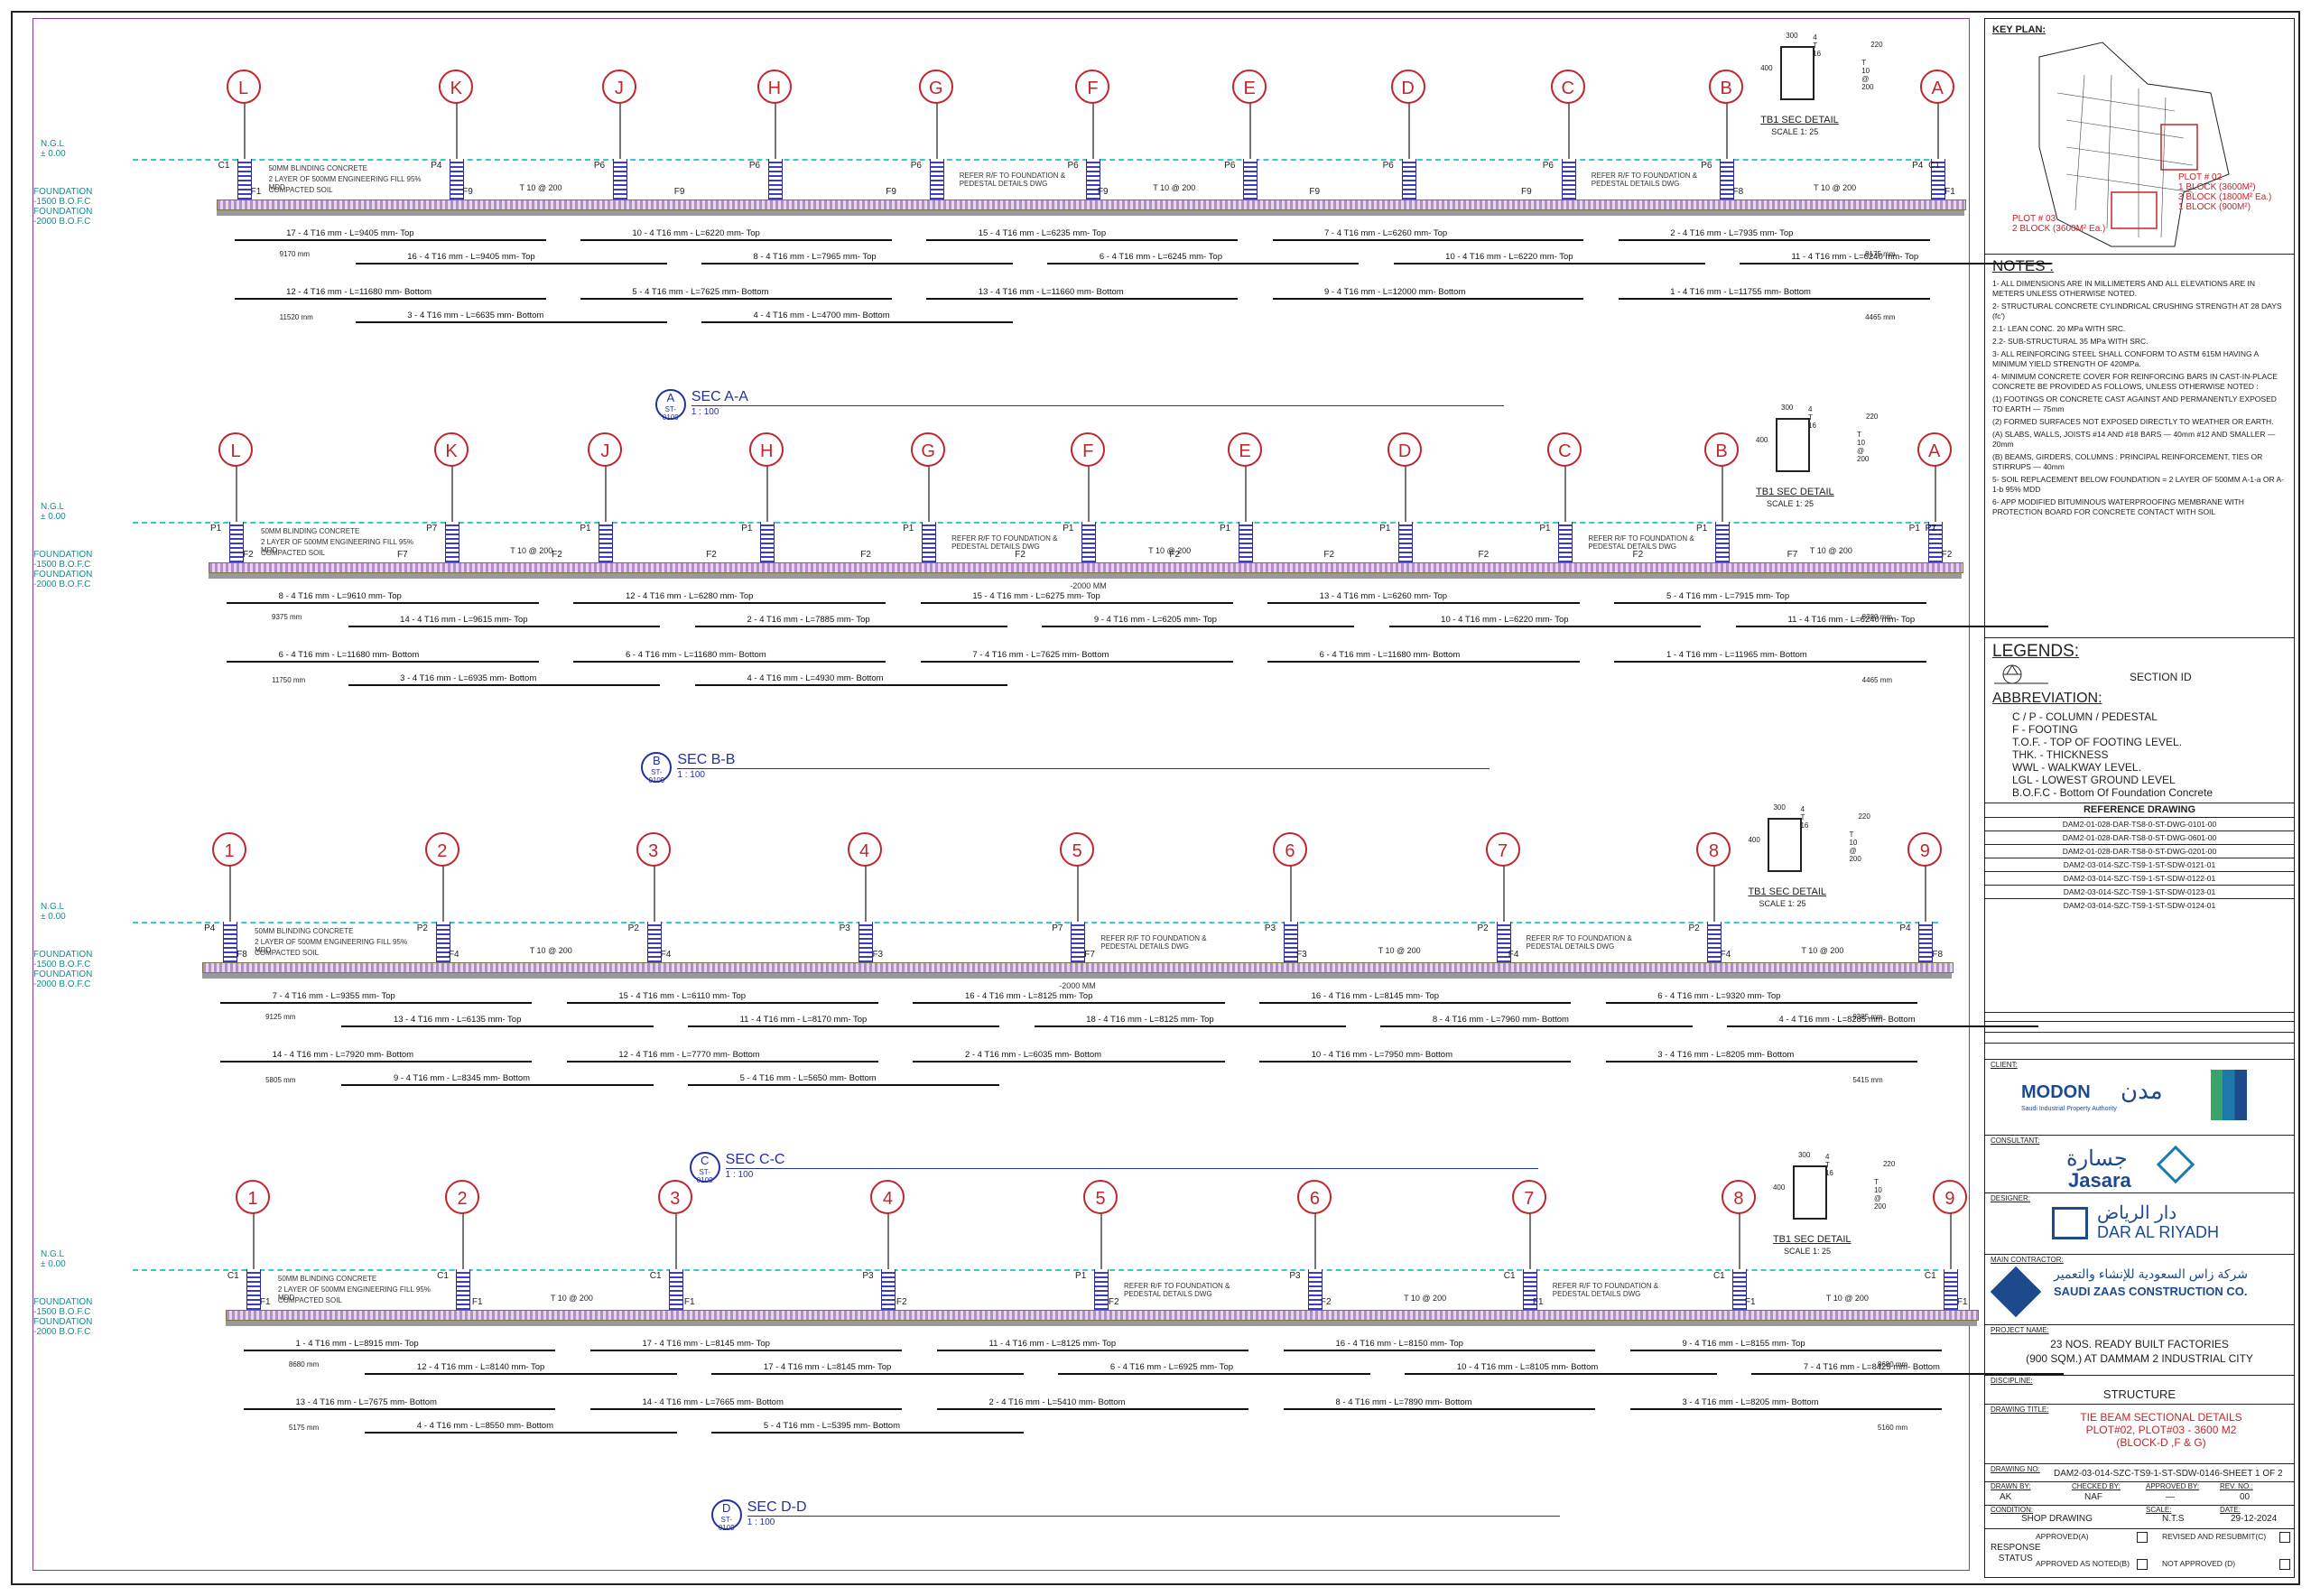 Image resolution: width=2311 pixels, height=1596 pixels. Describe the element at coordinates (2070, 341) in the screenshot. I see `note-4: 2.2- SUB-STRUCTURAL 35 MPa WITH SRC.` at that location.